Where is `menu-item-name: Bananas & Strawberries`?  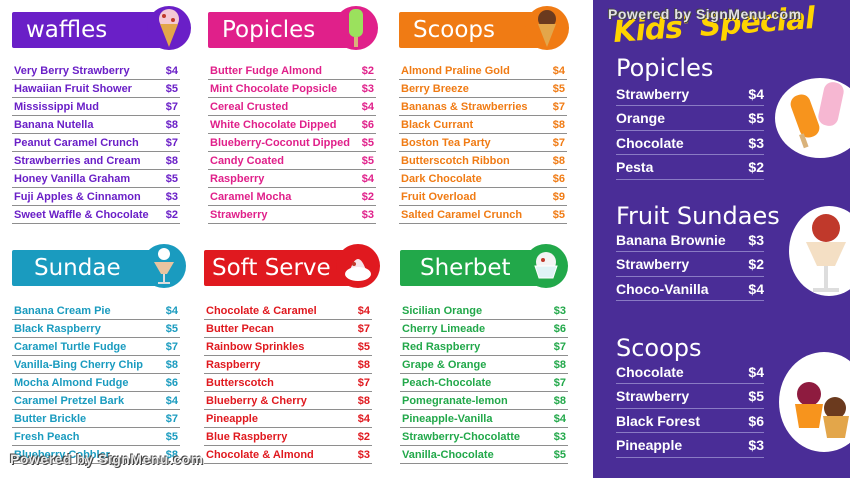
menu-item-name: Bananas & Strawberries is located at coordinates (464, 106).